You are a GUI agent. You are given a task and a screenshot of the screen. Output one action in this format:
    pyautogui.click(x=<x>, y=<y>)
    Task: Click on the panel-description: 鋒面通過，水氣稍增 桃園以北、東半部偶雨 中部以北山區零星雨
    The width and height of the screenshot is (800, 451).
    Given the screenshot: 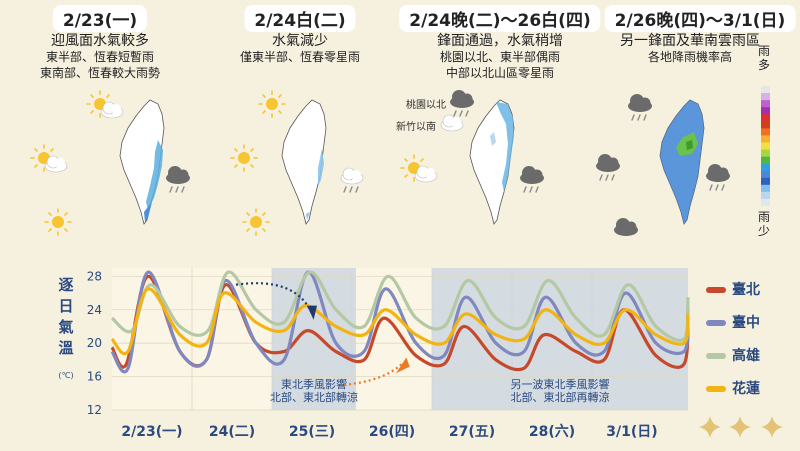 What is the action you would take?
    pyautogui.click(x=500, y=57)
    